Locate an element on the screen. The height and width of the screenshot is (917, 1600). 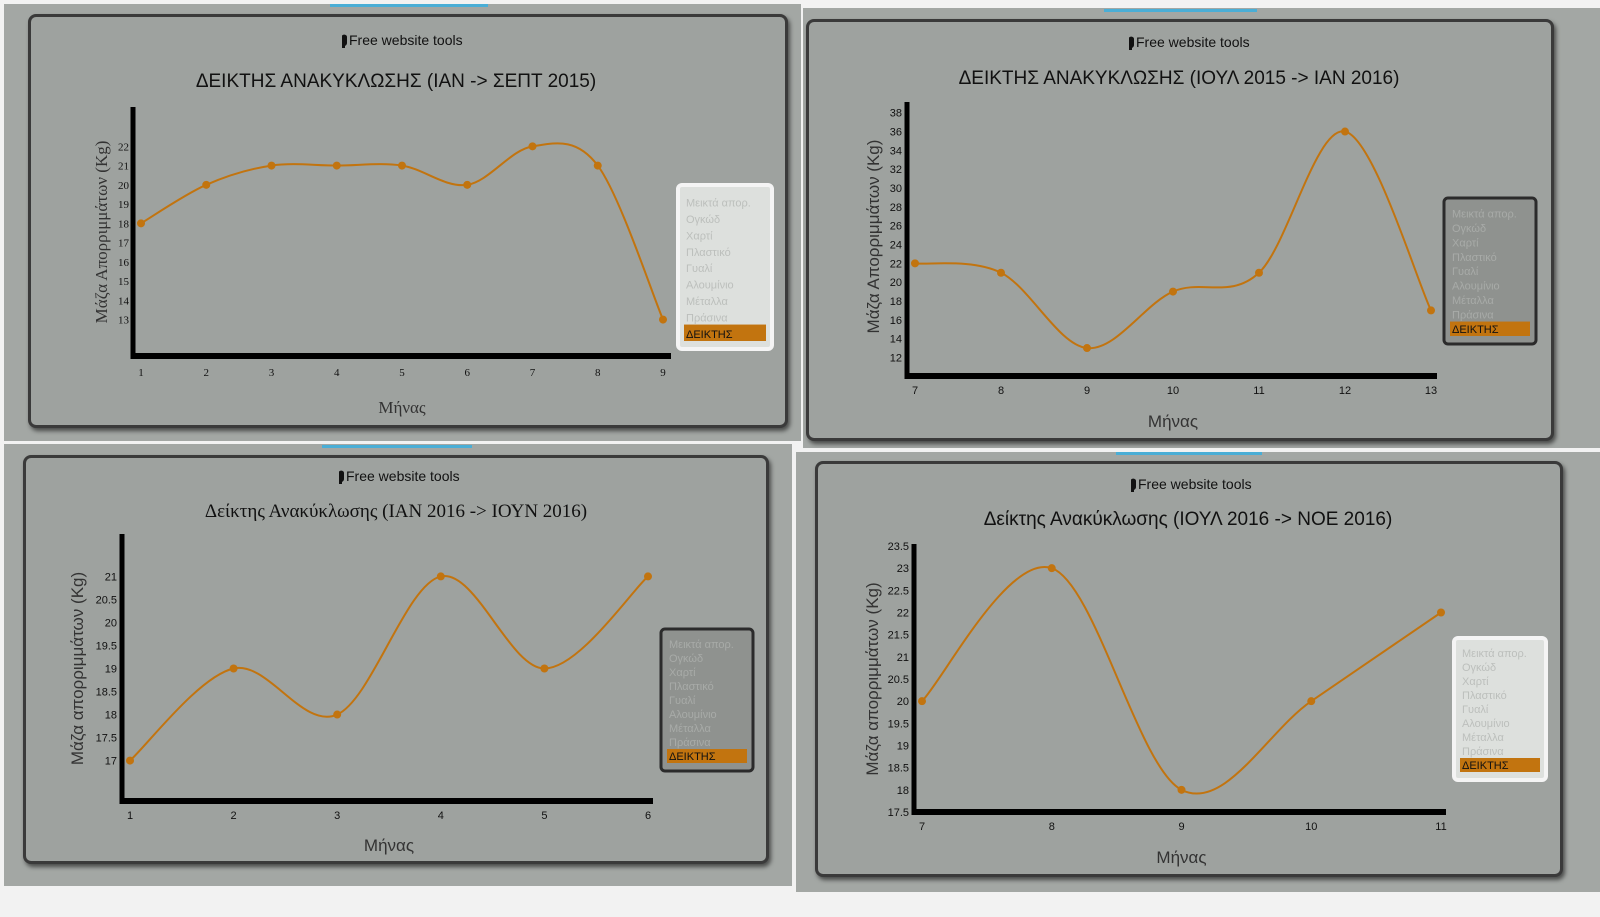
x-tick-label-5: 6 is located at coordinates (468, 373).